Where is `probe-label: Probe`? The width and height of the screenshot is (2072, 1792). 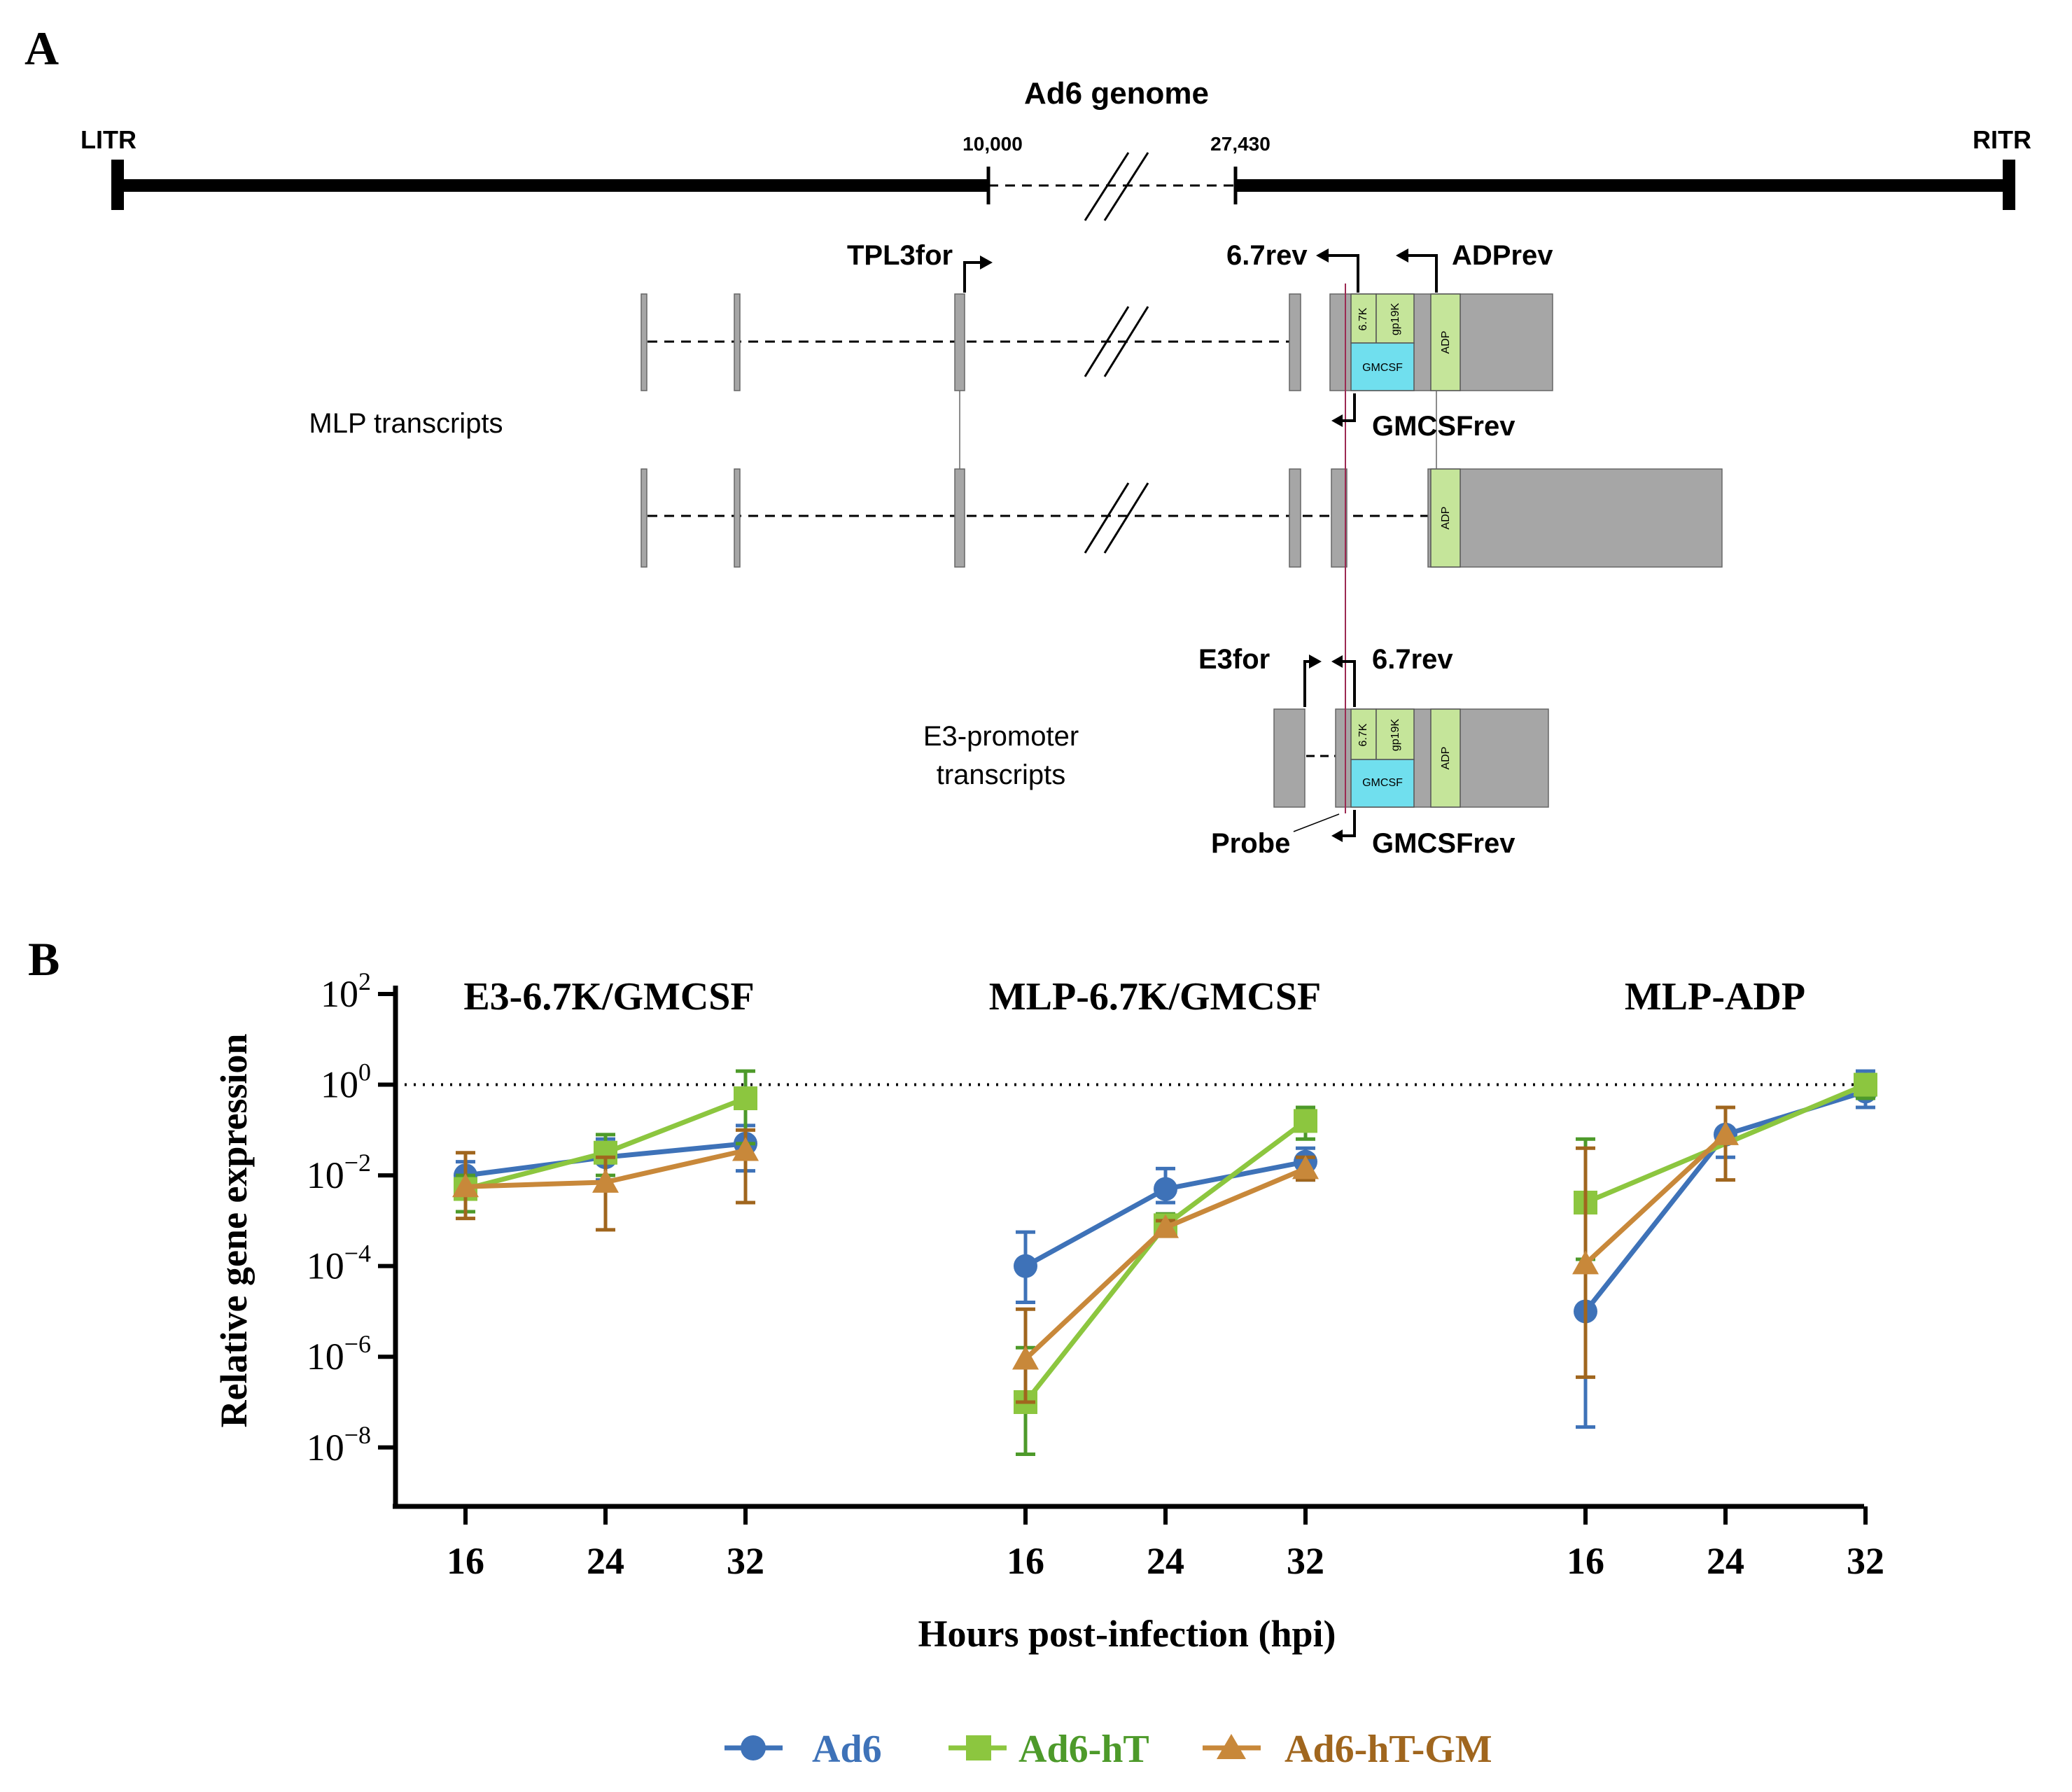
probe-label: Probe is located at coordinates (1250, 843).